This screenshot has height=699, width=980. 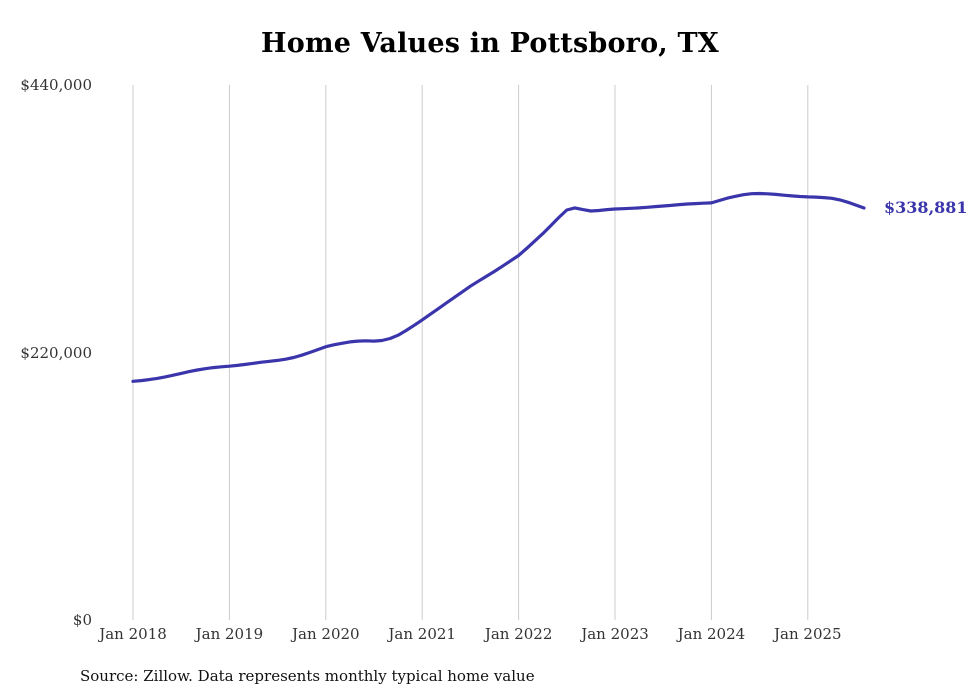 I want to click on latest-value-annotation: $338,881, so click(x=926, y=207).